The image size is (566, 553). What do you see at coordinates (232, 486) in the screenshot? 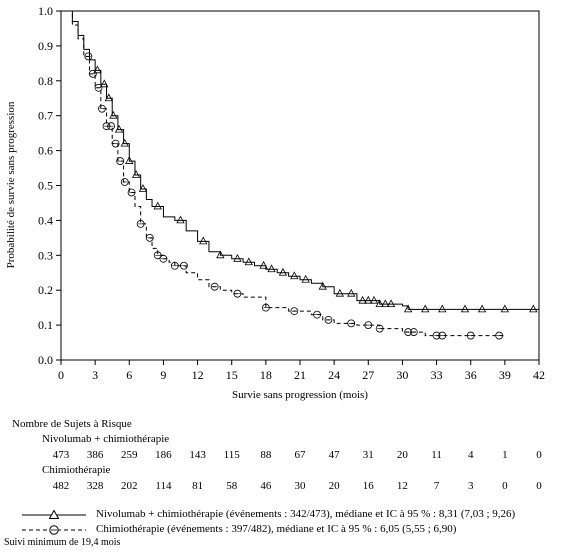
I see `risk-count-cell: 58` at bounding box center [232, 486].